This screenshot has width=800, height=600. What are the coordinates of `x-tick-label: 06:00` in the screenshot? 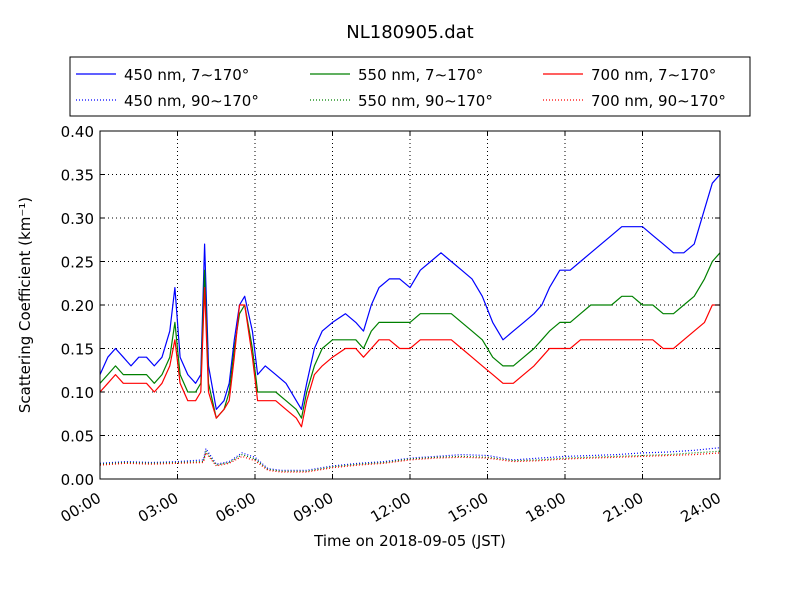 It's located at (236, 507).